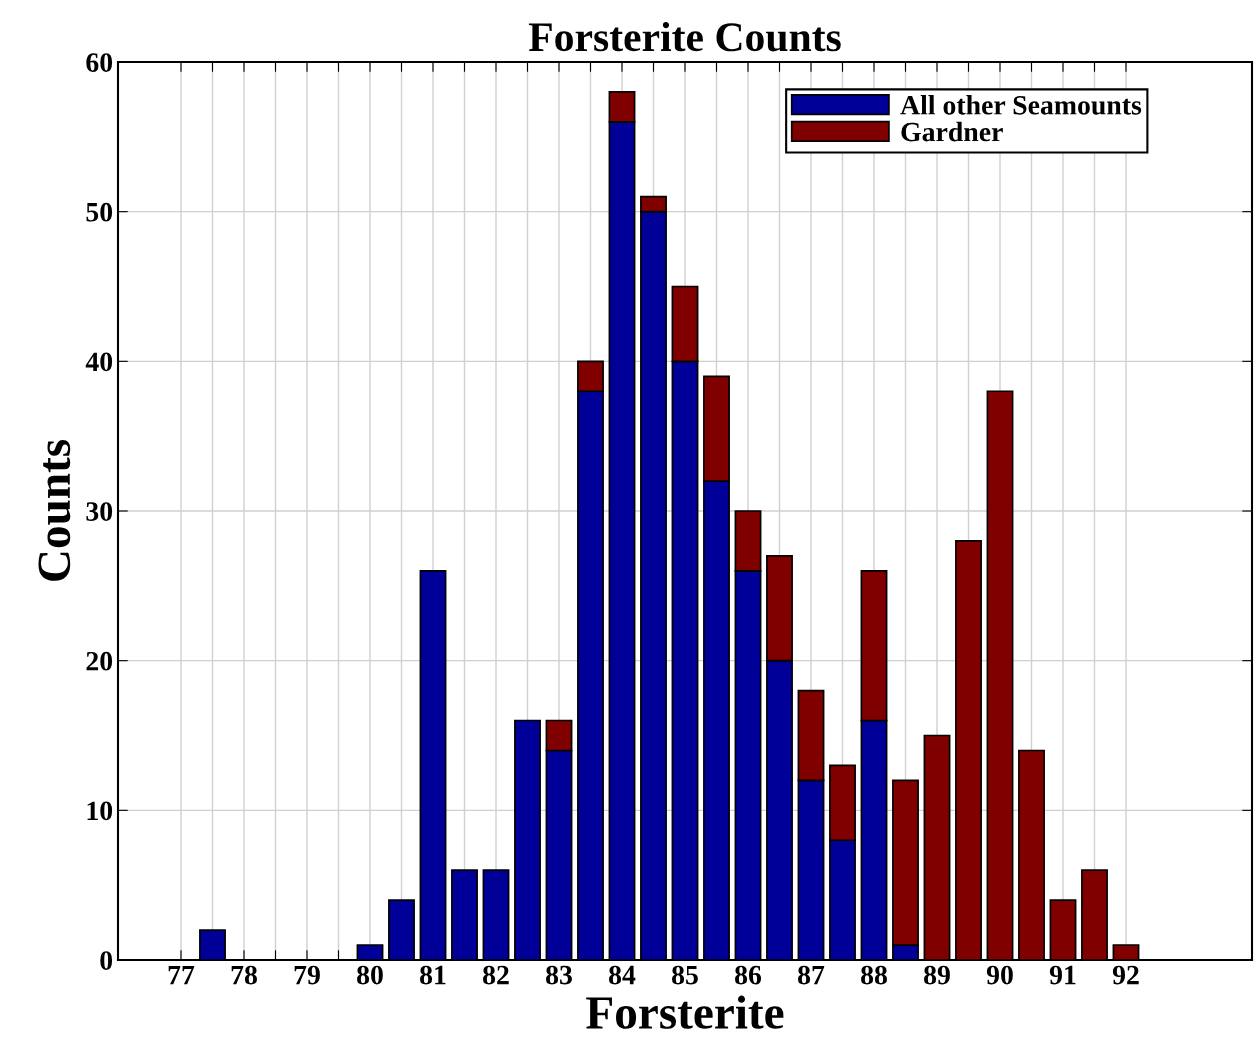  What do you see at coordinates (952, 131) in the screenshot?
I see `legend-label: Gardner` at bounding box center [952, 131].